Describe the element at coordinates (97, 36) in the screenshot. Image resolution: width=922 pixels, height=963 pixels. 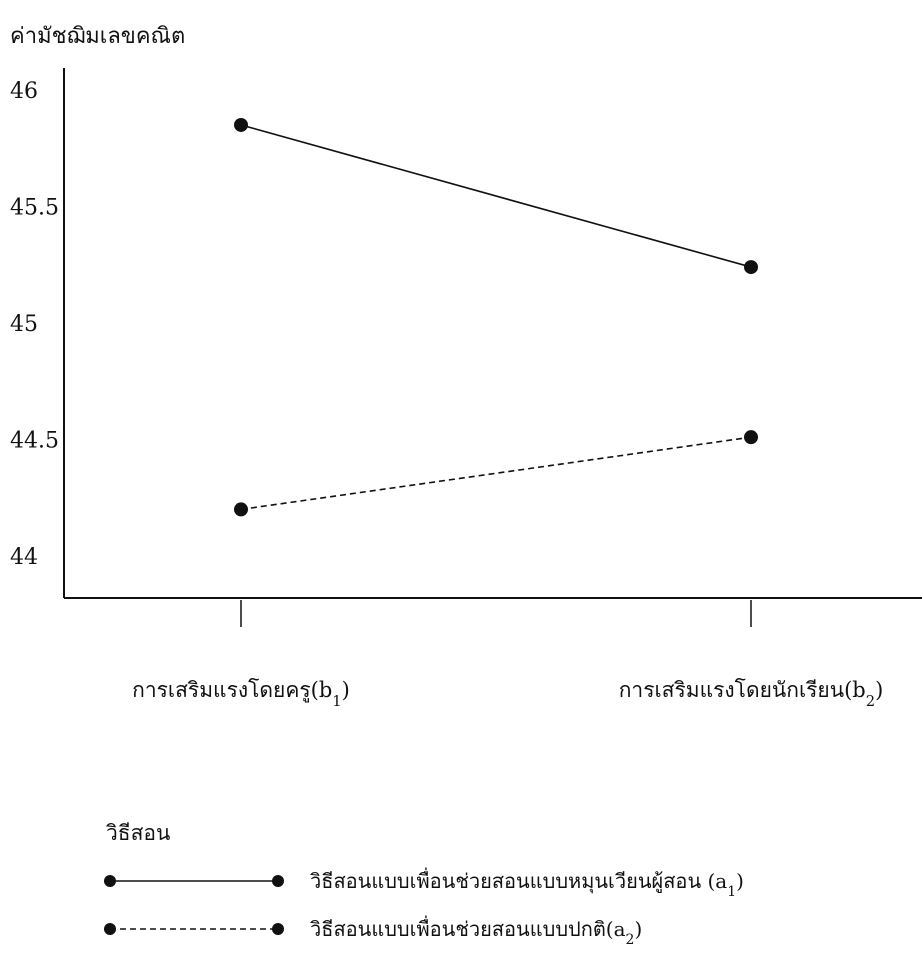
I see `y-axis-label: ค่ามัชฌิมเลขคณิต` at that location.